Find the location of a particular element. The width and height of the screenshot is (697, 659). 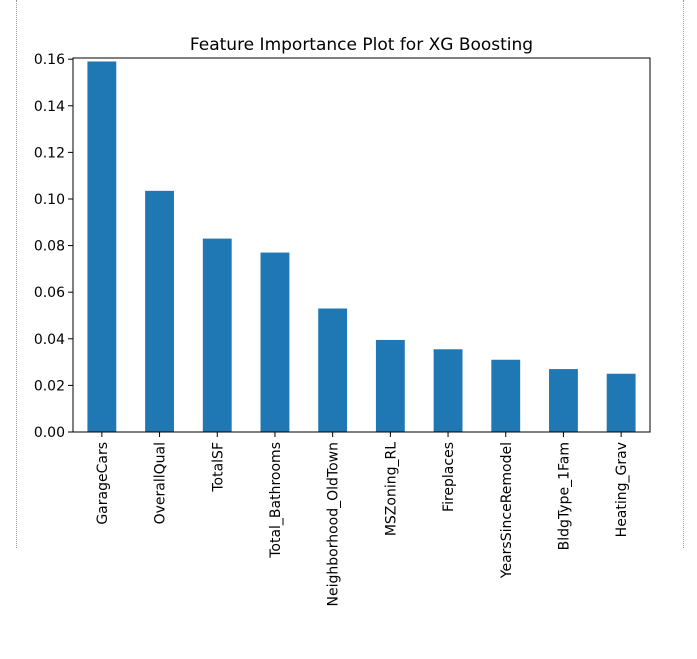

bar-fireplaces is located at coordinates (448, 390).